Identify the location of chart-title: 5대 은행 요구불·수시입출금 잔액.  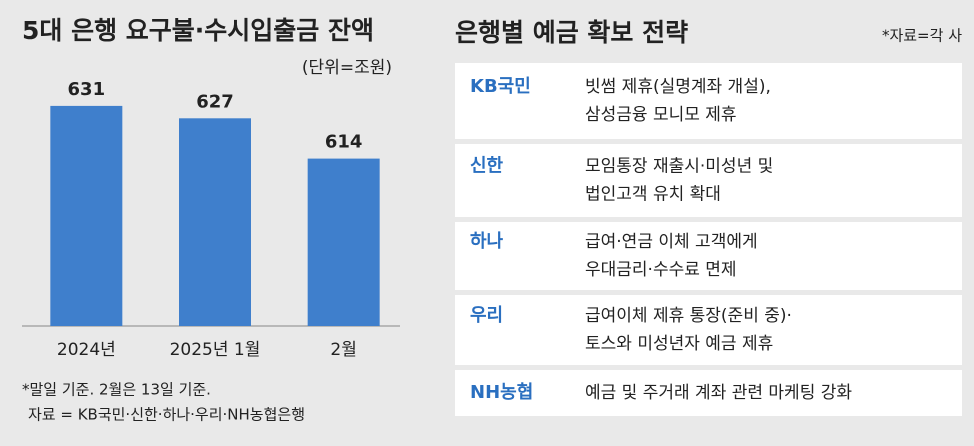
(198, 30).